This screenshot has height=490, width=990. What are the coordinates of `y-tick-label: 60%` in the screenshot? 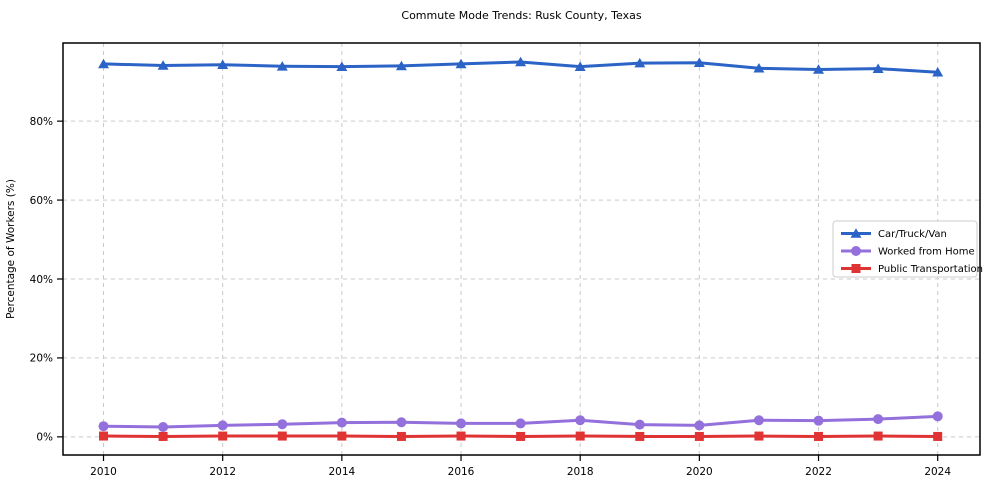 It's located at (41, 201).